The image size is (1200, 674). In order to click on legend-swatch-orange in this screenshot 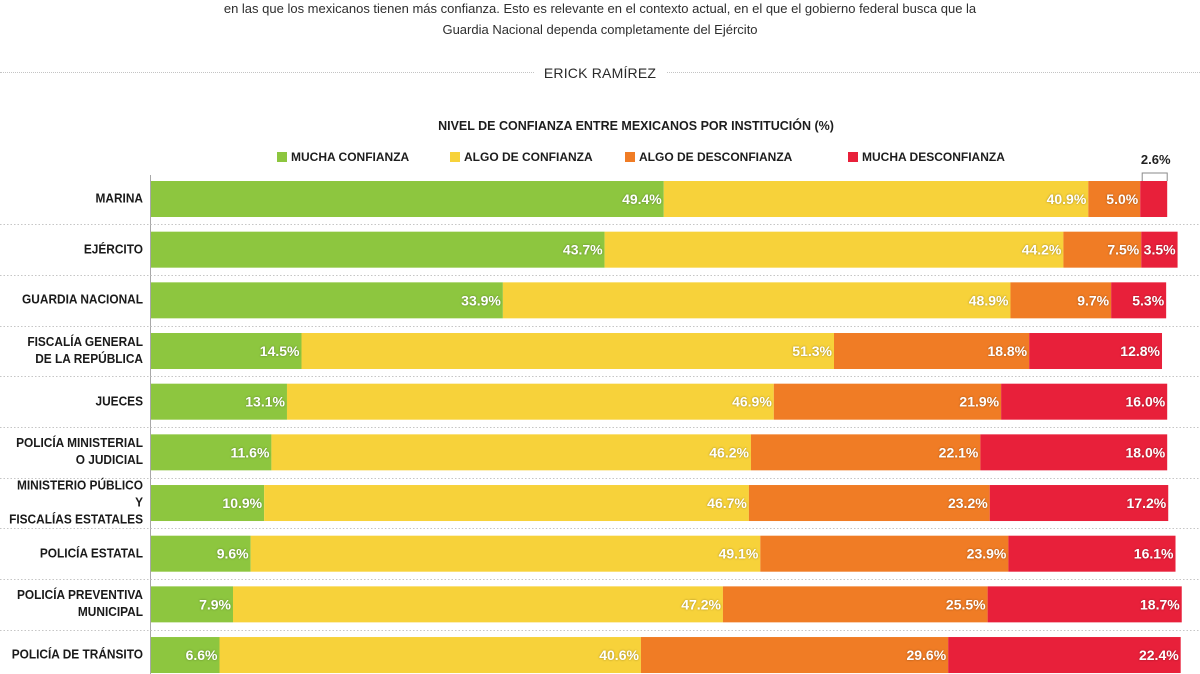, I will do `click(630, 157)`.